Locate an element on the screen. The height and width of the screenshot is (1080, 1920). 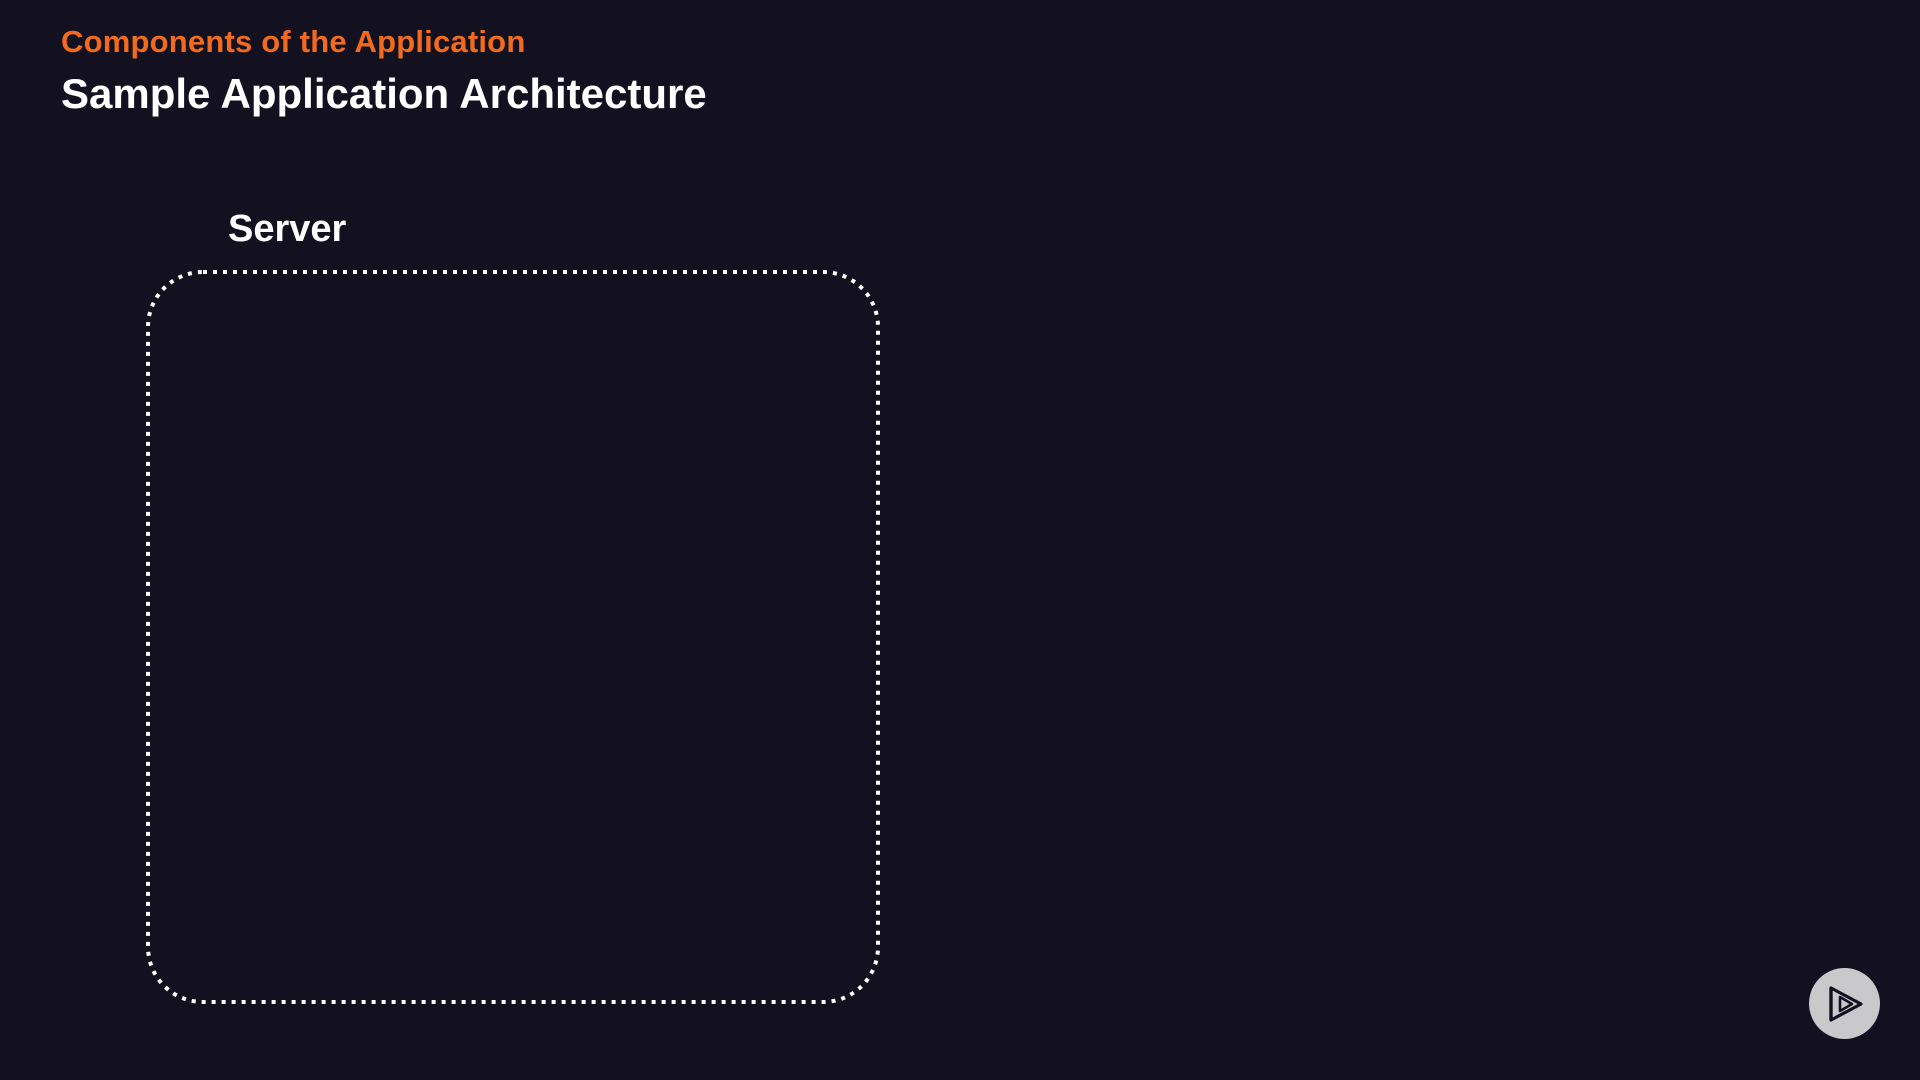
server-label: Server is located at coordinates (287, 229).